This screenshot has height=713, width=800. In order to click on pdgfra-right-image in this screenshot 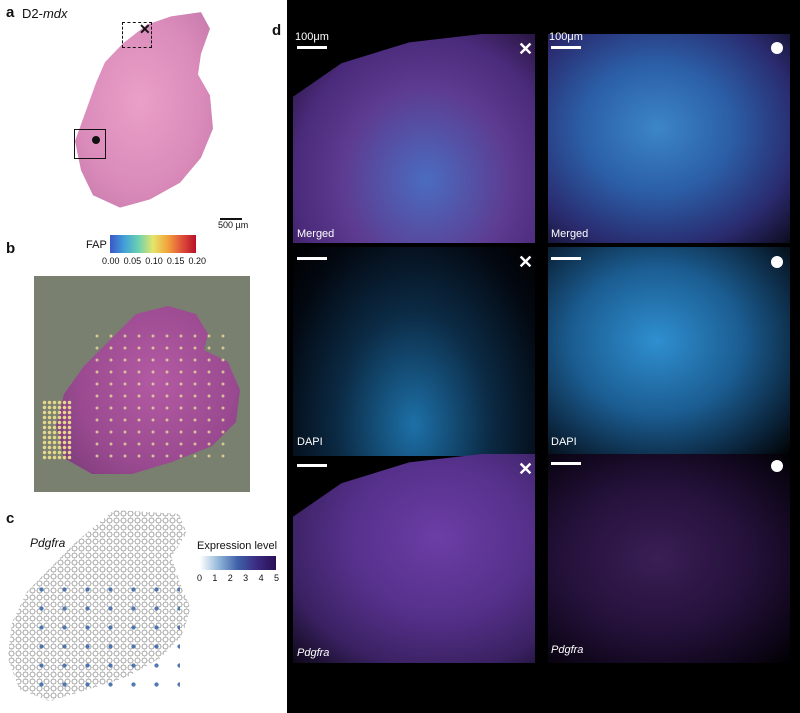, I will do `click(669, 558)`.